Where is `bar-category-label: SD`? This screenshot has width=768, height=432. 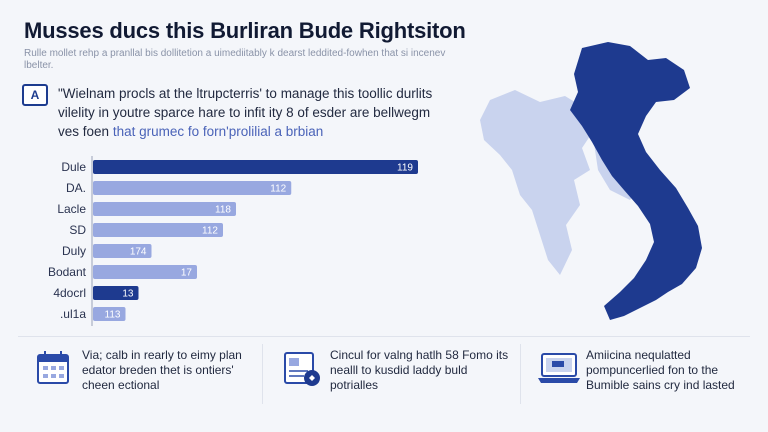 bar-category-label: SD is located at coordinates (77, 230).